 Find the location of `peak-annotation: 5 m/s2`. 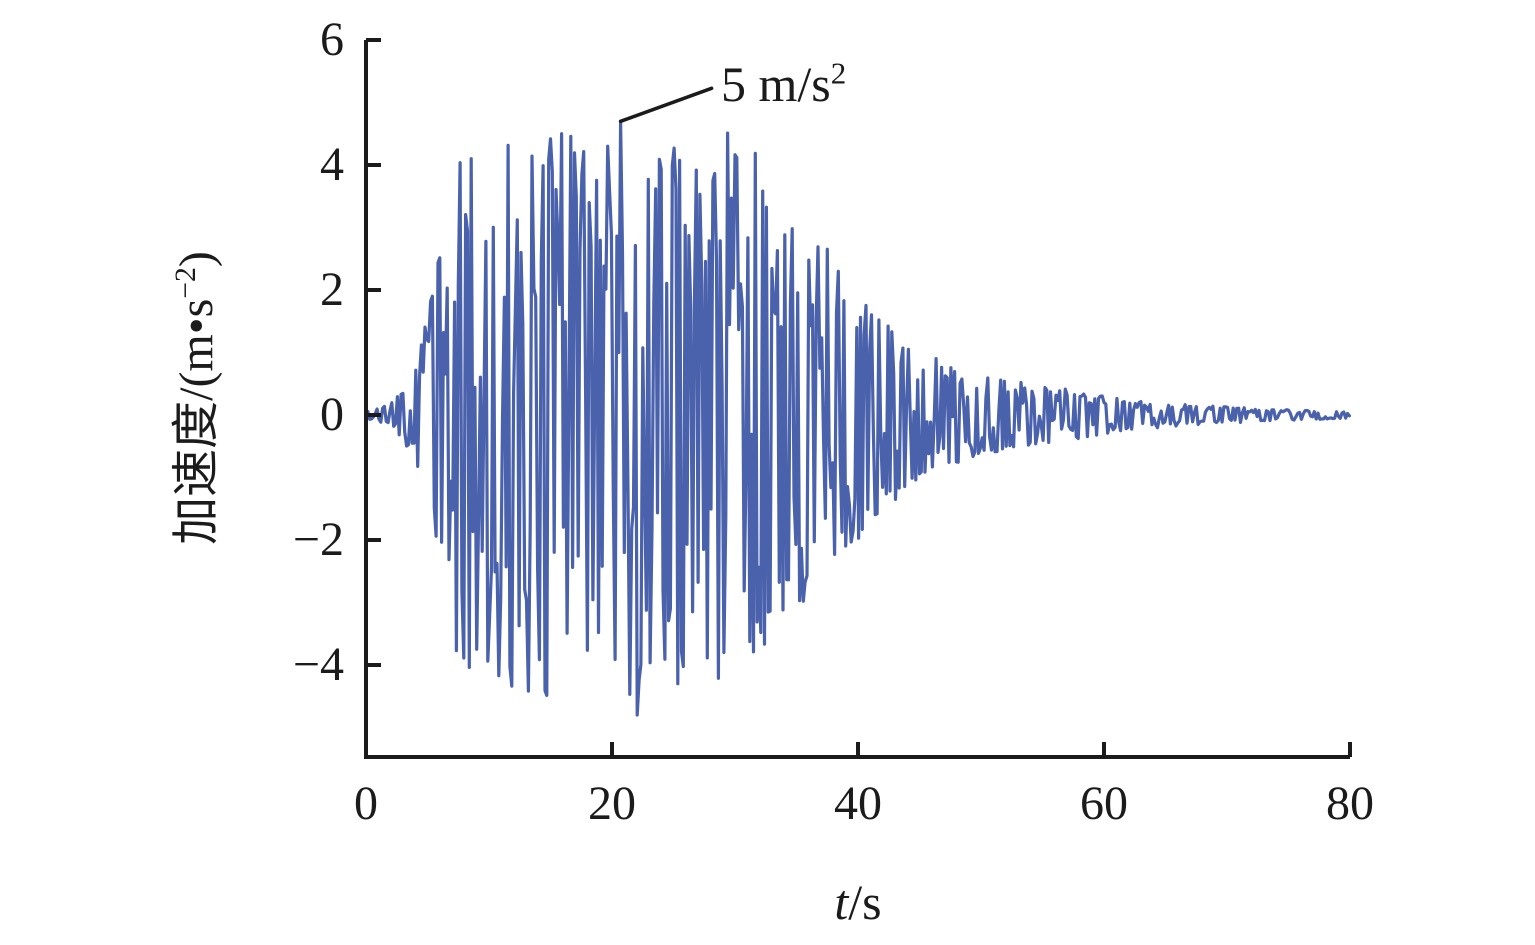

peak-annotation: 5 m/s2 is located at coordinates (783, 84).